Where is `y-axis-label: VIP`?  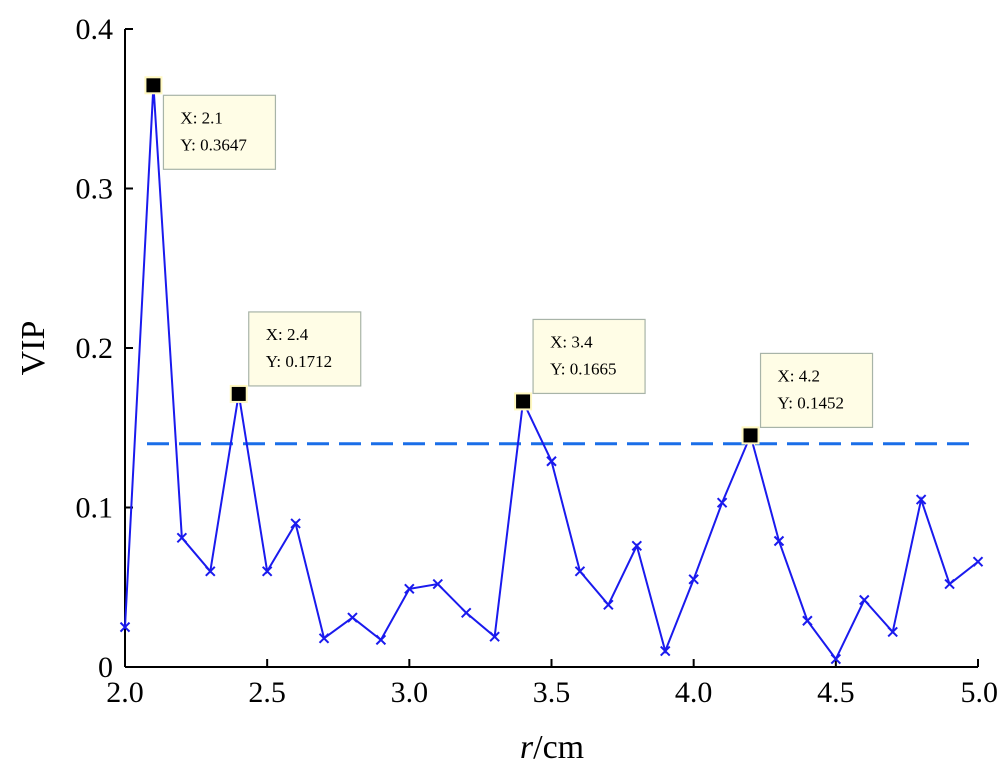
y-axis-label: VIP is located at coordinates (33, 348).